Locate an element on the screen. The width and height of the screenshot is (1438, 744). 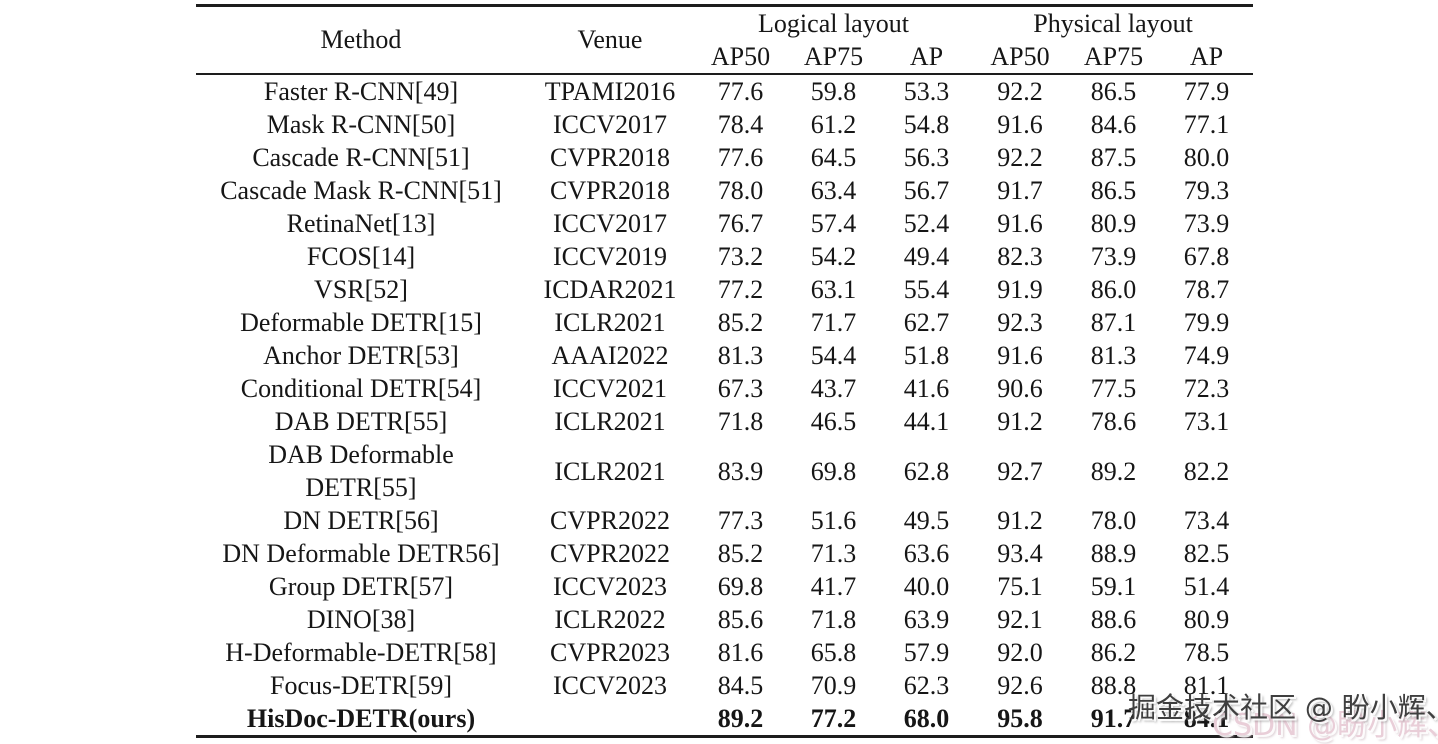
watermark-csdn: CSDN @盼小辉、 is located at coordinates (1325, 725).